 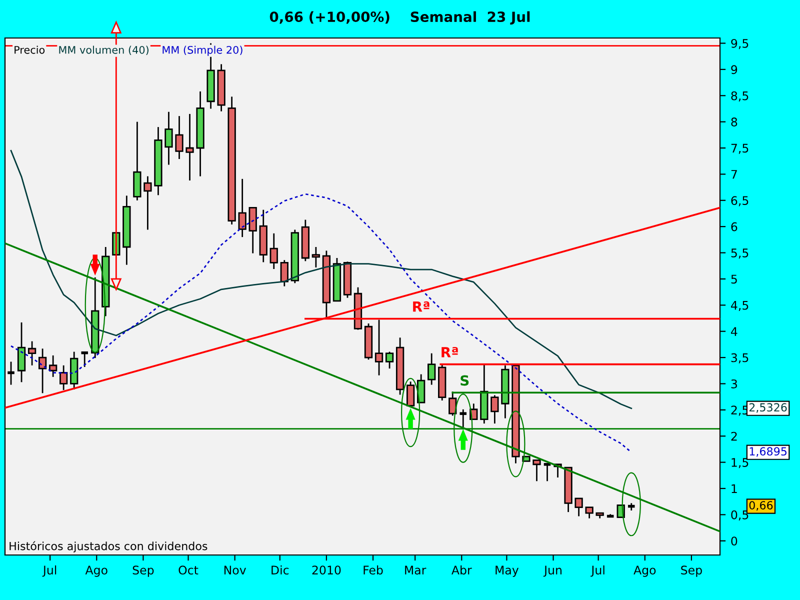 What do you see at coordinates (734, 122) in the screenshot?
I see `y-tick-label: 8` at bounding box center [734, 122].